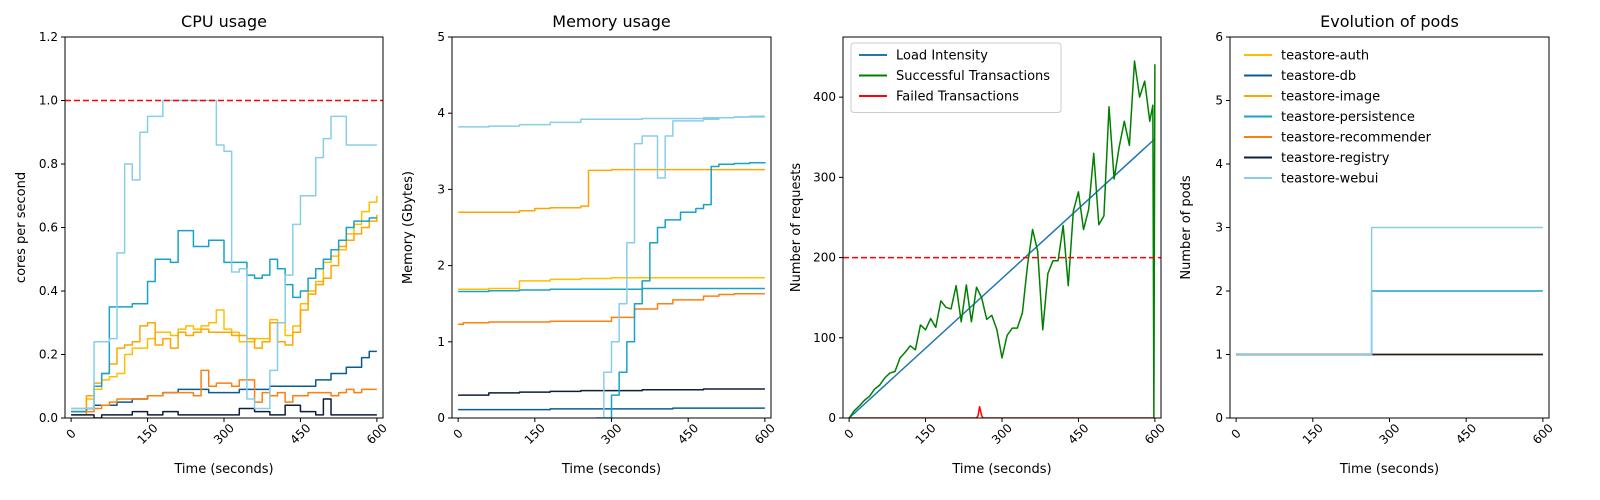 The height and width of the screenshot is (500, 1600). What do you see at coordinates (1348, 117) in the screenshot?
I see `legend-label: teastore-persistence` at bounding box center [1348, 117].